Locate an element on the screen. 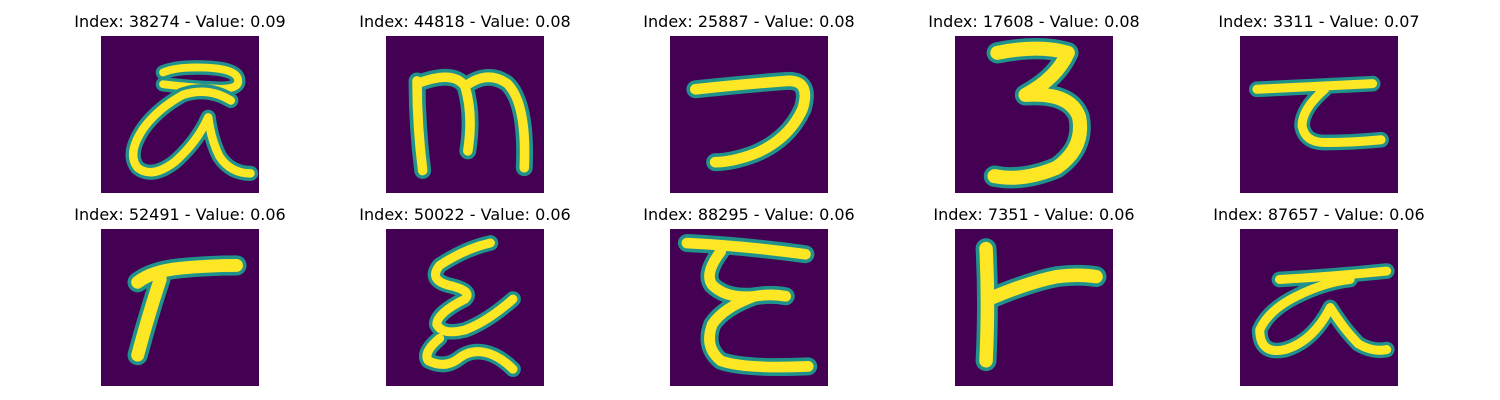 The image size is (1500, 400). three-glyph is located at coordinates (1034, 114).